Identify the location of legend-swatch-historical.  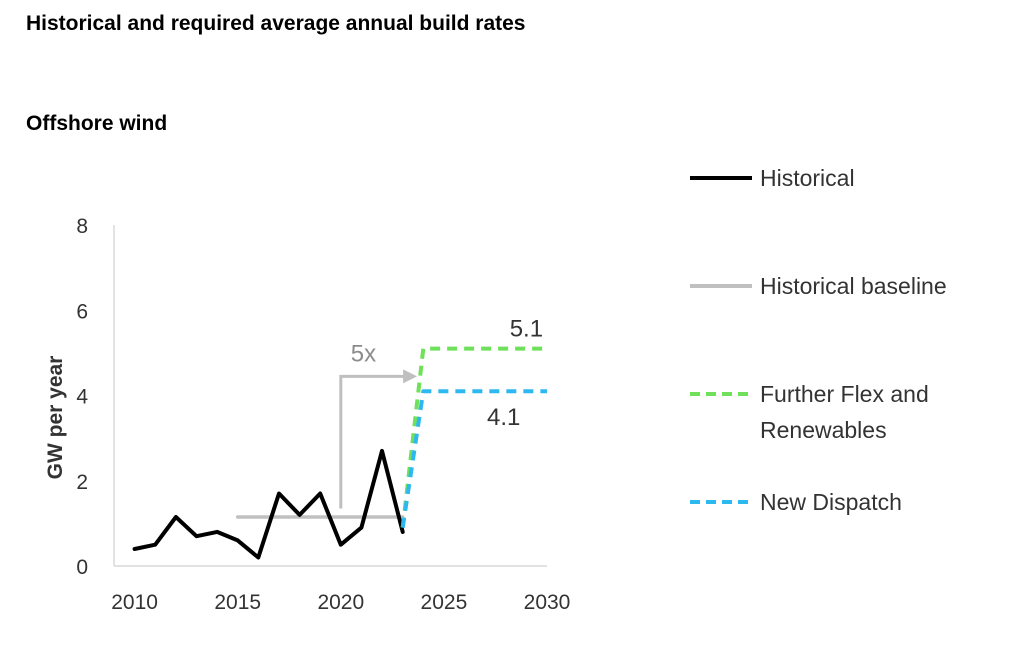
(721, 178).